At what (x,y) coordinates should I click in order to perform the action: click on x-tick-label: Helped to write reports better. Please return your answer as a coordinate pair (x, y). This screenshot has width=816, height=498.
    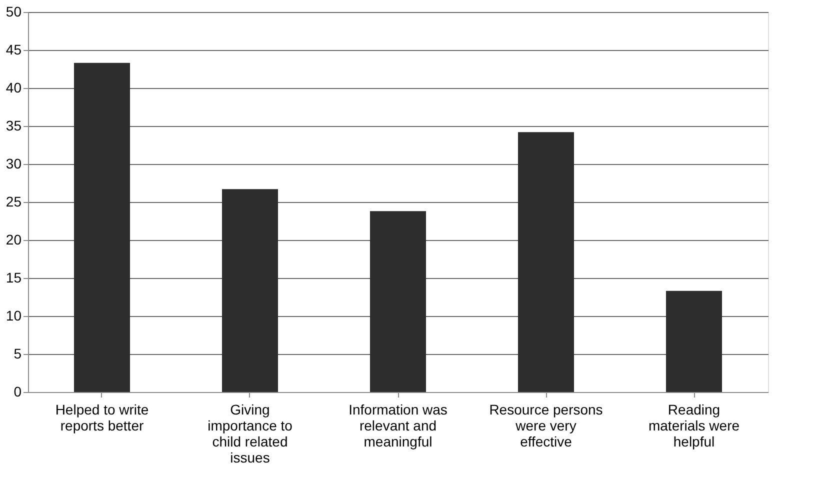
    Looking at the image, I should click on (102, 418).